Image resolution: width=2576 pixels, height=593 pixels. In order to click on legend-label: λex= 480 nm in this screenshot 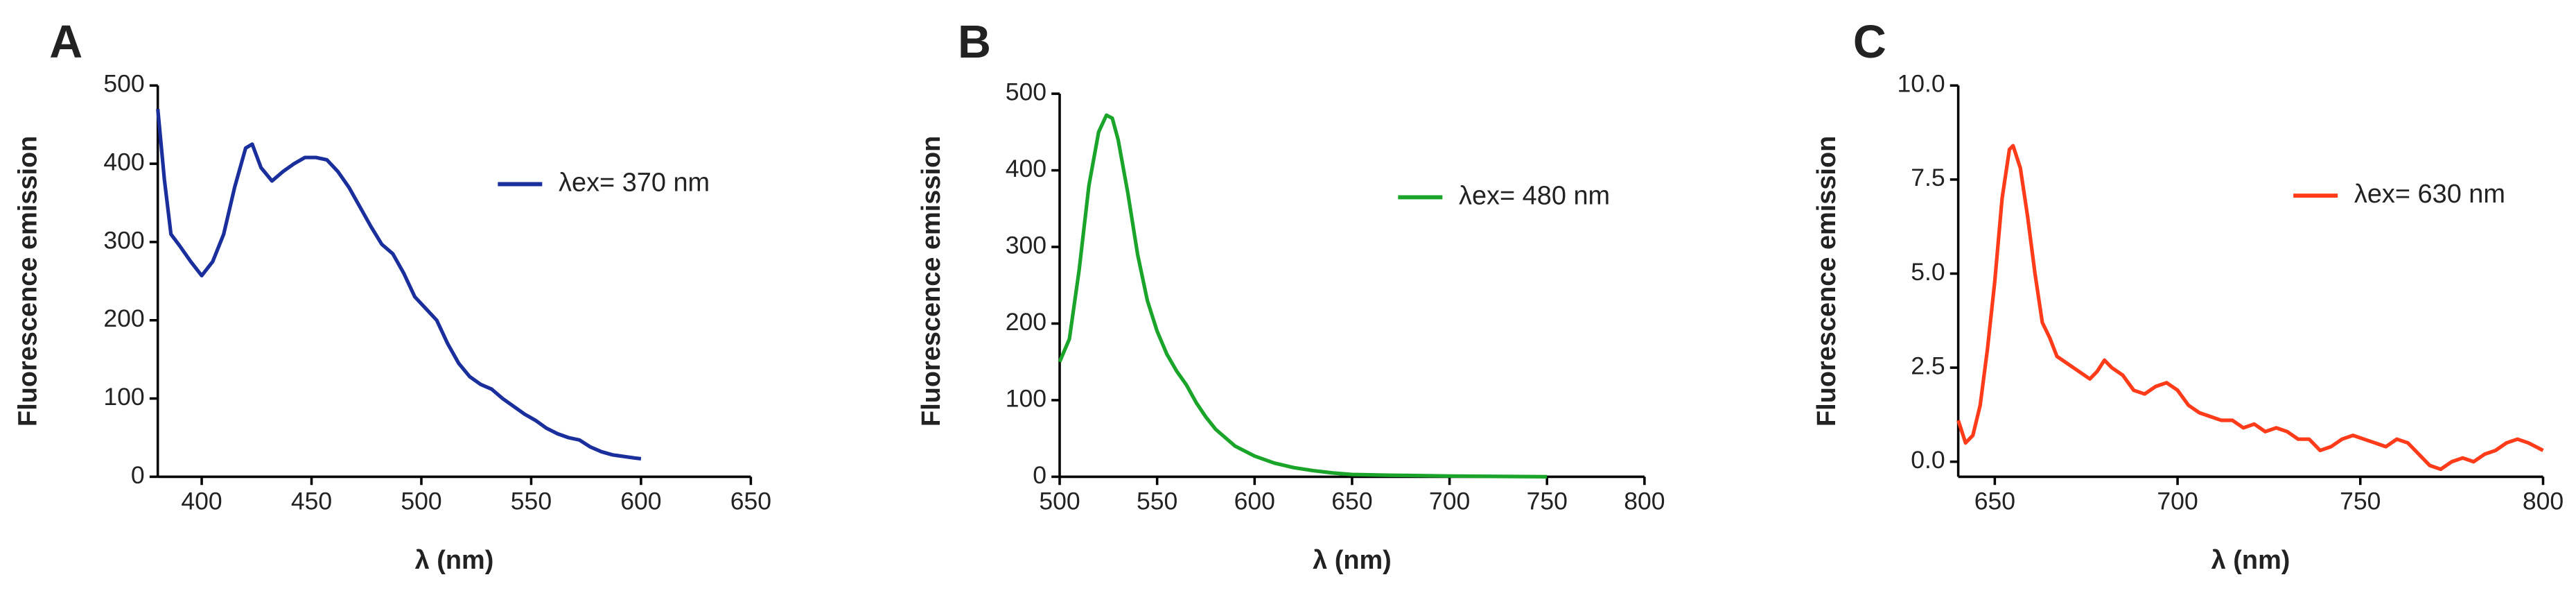, I will do `click(1534, 195)`.